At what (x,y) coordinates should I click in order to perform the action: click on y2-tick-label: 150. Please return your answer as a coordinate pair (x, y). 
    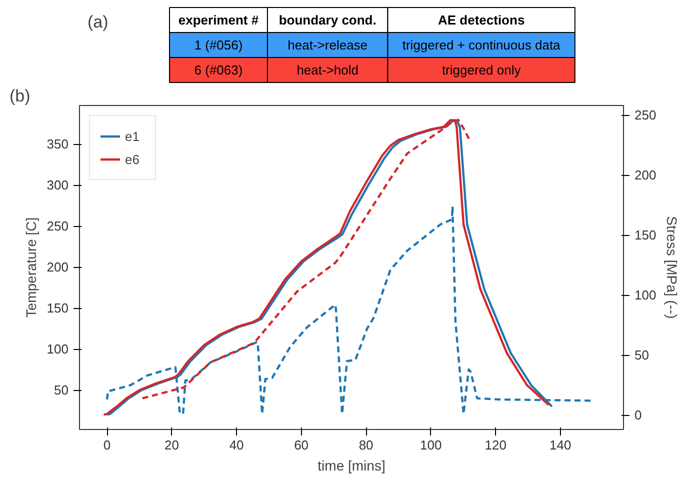
    Looking at the image, I should click on (645, 235).